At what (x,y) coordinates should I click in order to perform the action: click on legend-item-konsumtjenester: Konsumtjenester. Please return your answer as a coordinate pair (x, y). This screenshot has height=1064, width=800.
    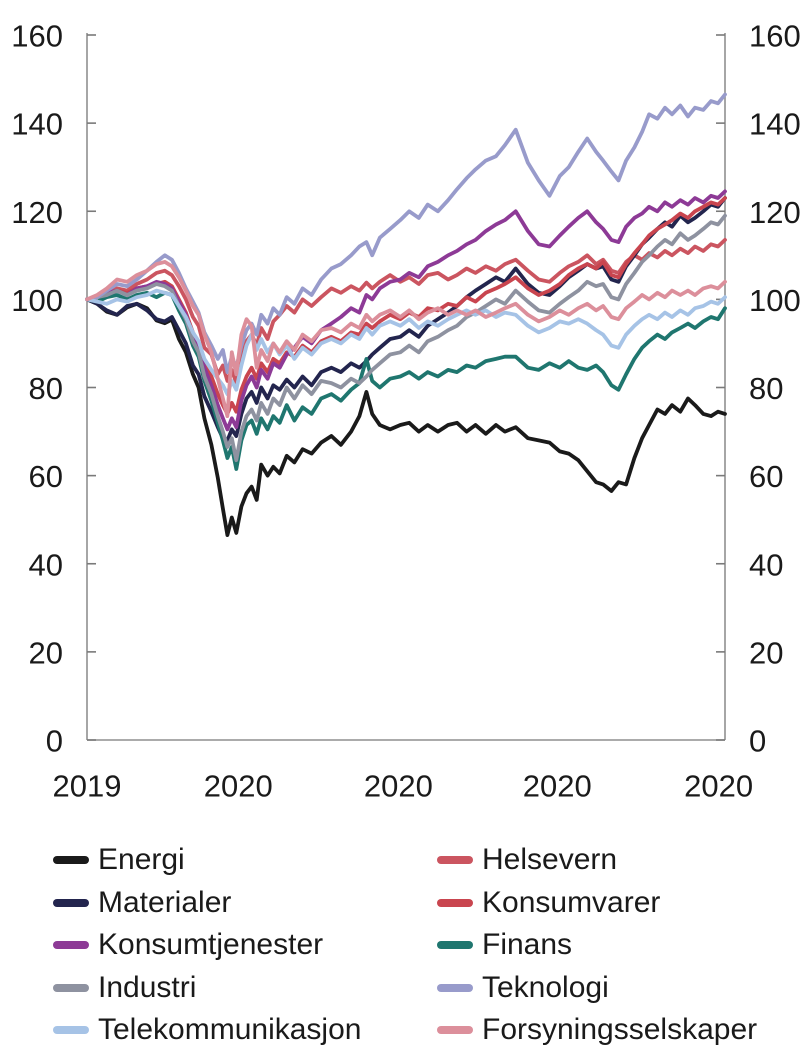
    Looking at the image, I should click on (245, 945).